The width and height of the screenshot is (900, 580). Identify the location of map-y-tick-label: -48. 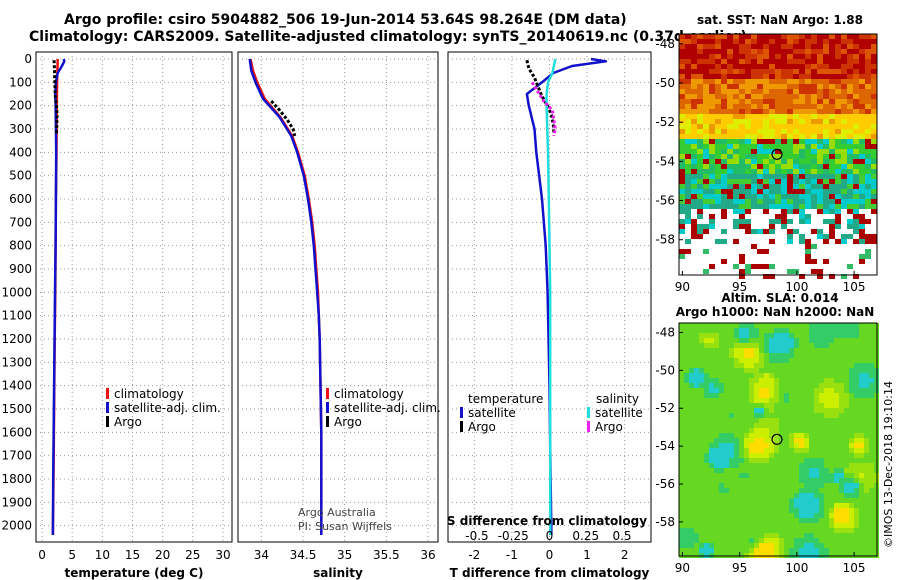
(665, 332).